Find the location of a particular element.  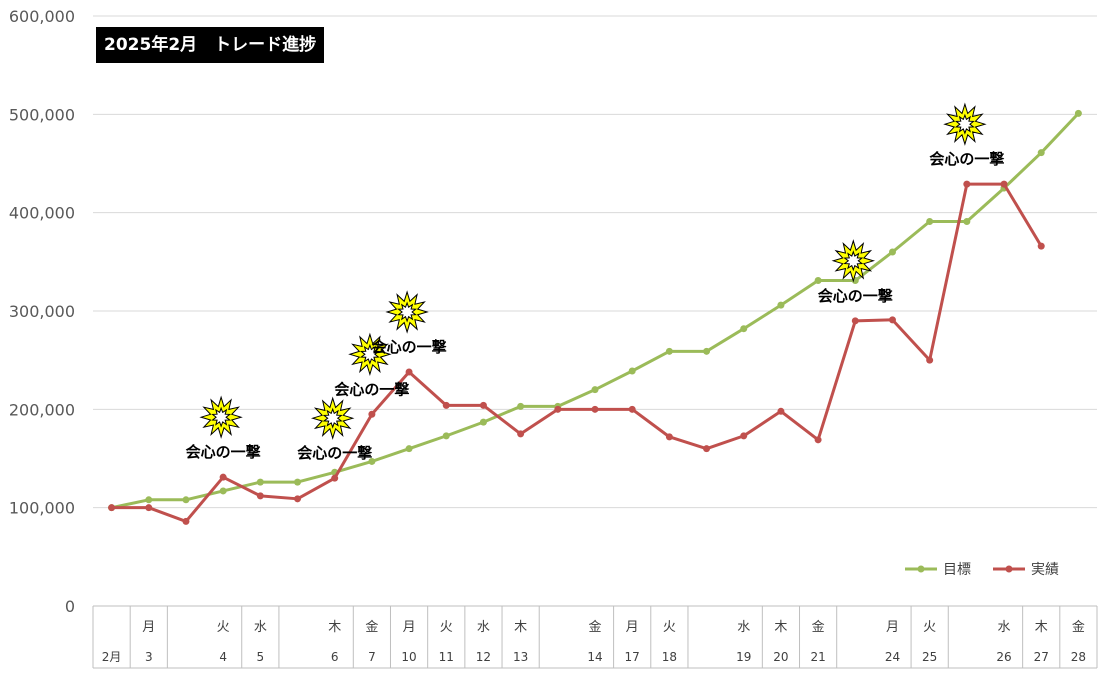

x-date-label: 3 is located at coordinates (149, 657).